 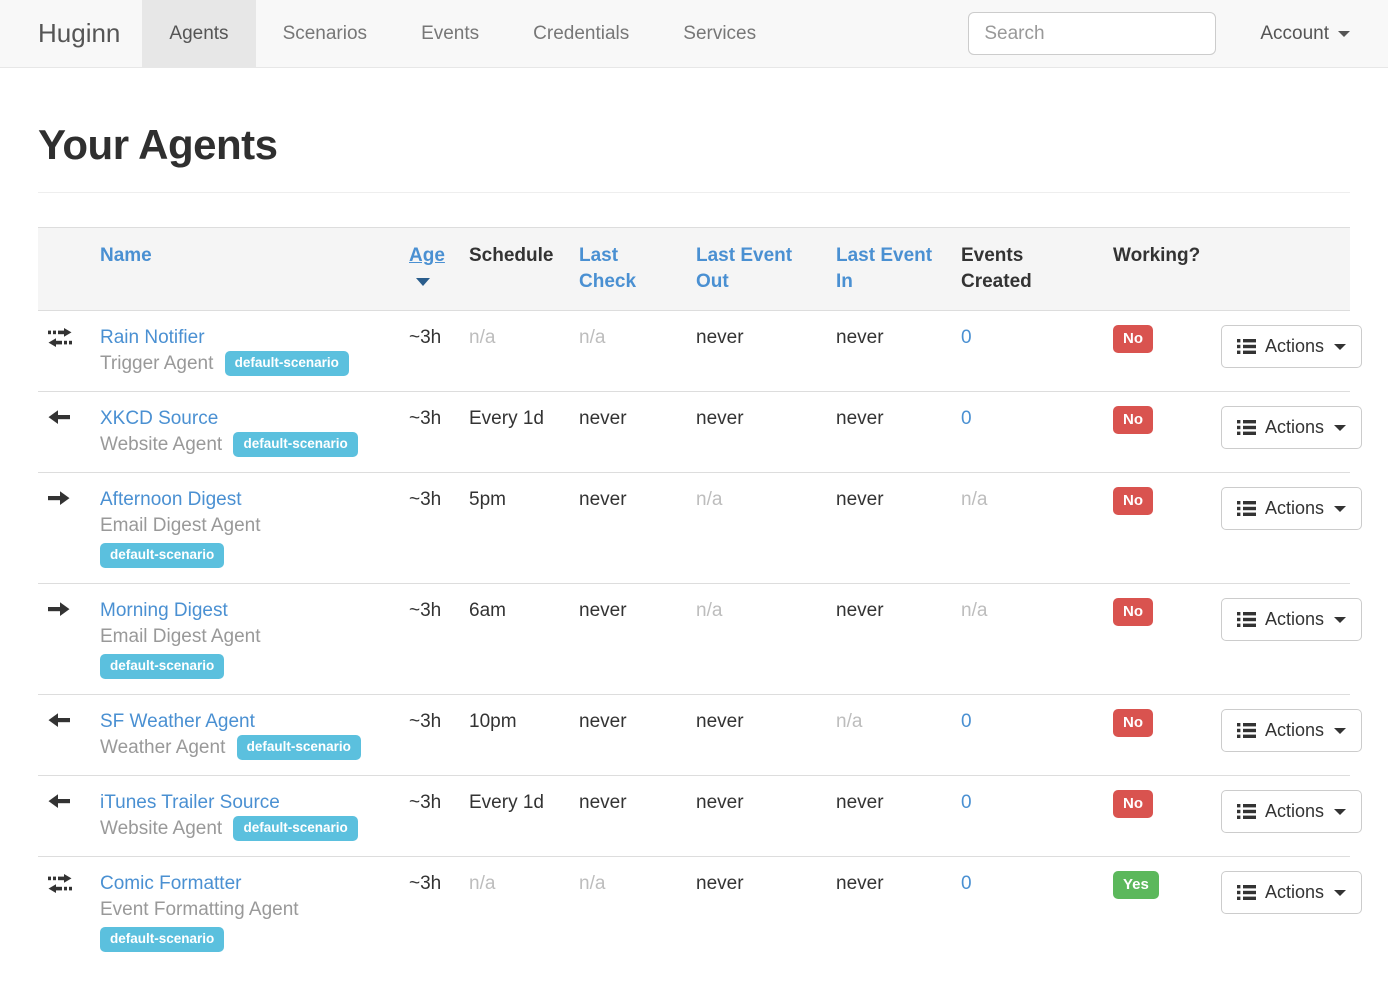 What do you see at coordinates (720, 33) in the screenshot?
I see `nav-tab-services: Services` at bounding box center [720, 33].